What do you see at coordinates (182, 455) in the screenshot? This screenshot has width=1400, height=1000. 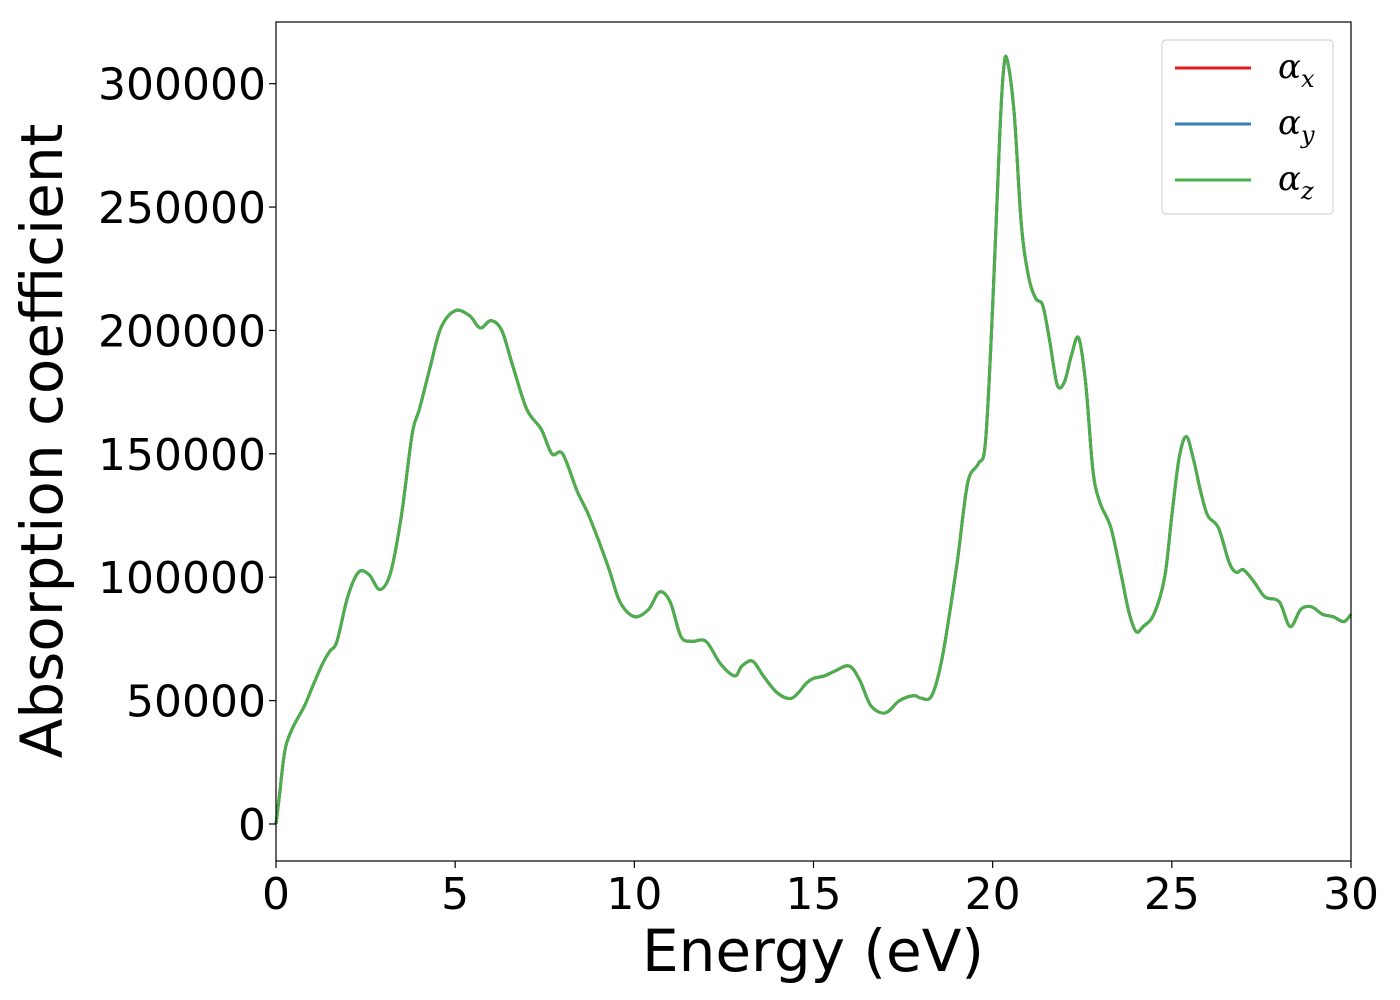 I see `y-tick-label: 150000` at bounding box center [182, 455].